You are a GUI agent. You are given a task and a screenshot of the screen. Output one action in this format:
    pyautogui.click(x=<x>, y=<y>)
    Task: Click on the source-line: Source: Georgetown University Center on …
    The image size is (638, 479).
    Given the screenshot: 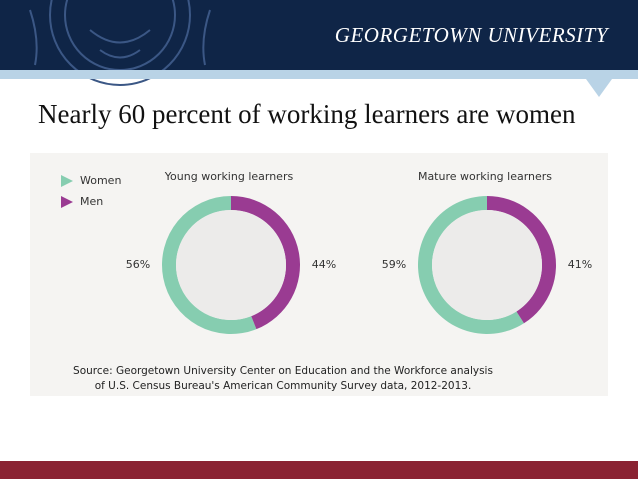 What is the action you would take?
    pyautogui.click(x=283, y=371)
    